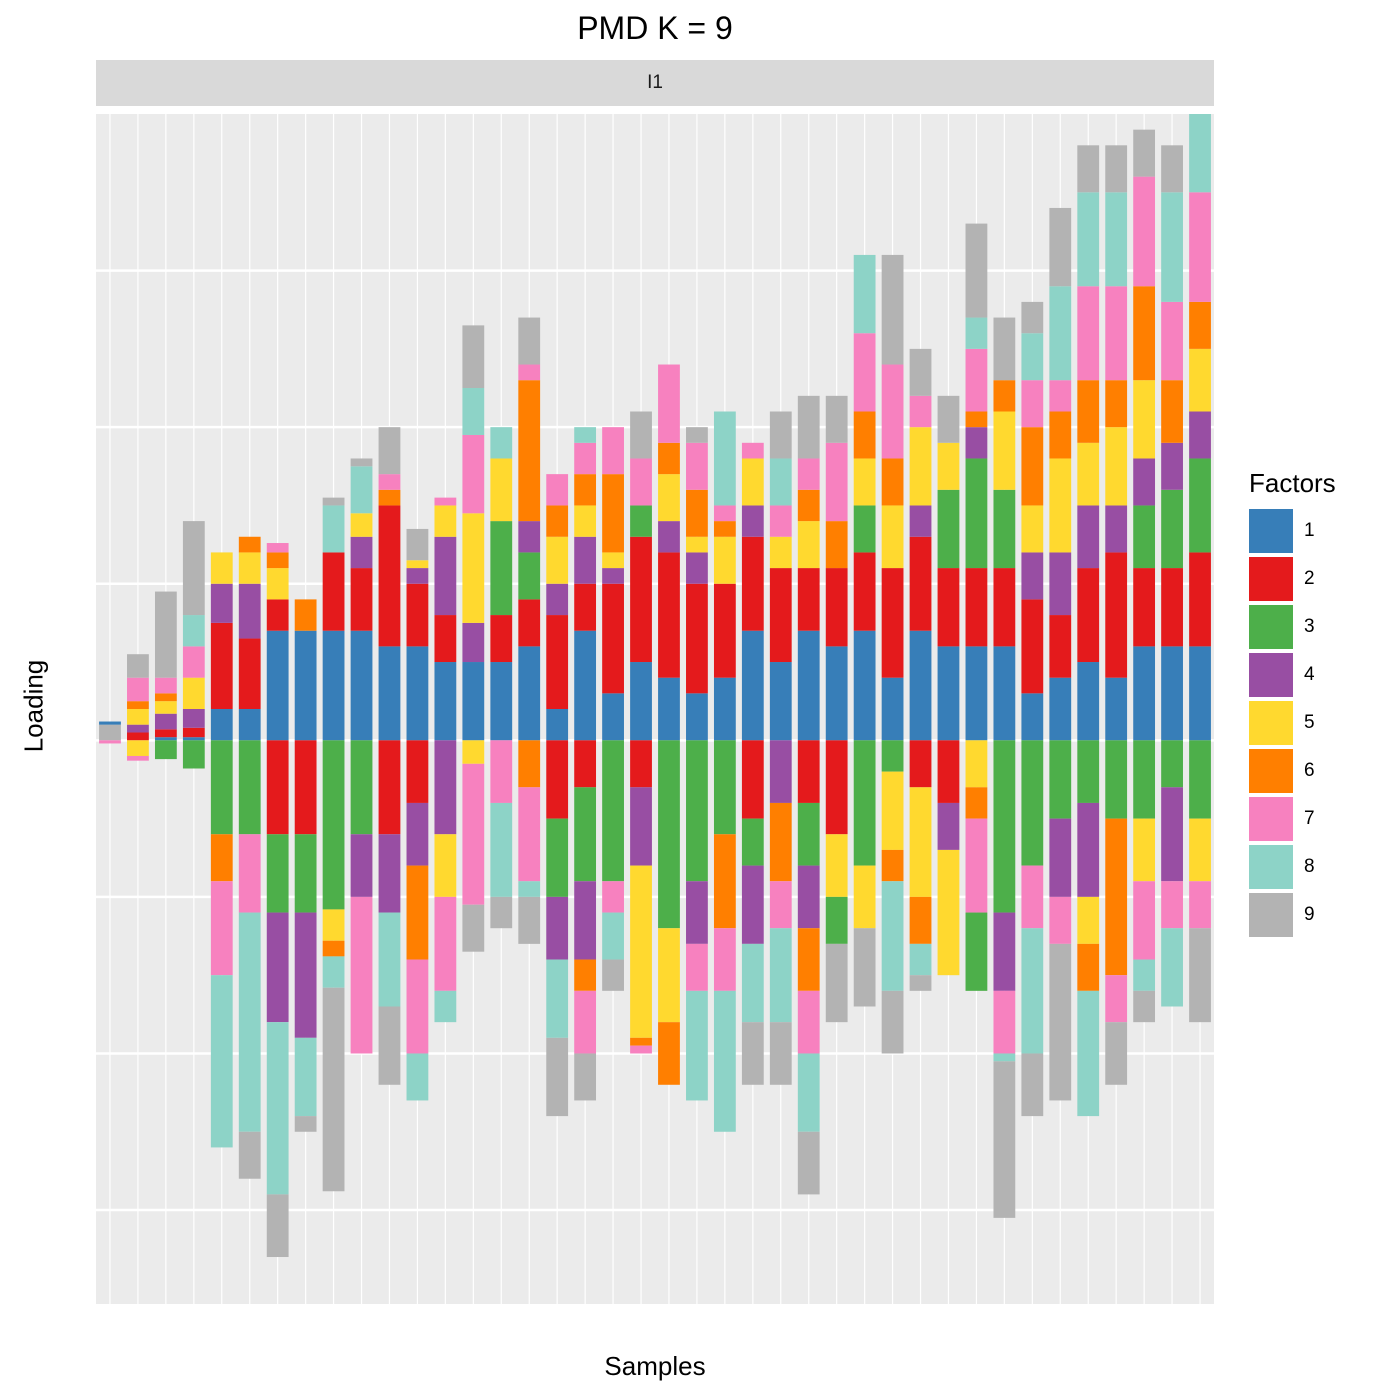  Describe the element at coordinates (655, 83) in the screenshot. I see `facet-strip: I1` at that location.